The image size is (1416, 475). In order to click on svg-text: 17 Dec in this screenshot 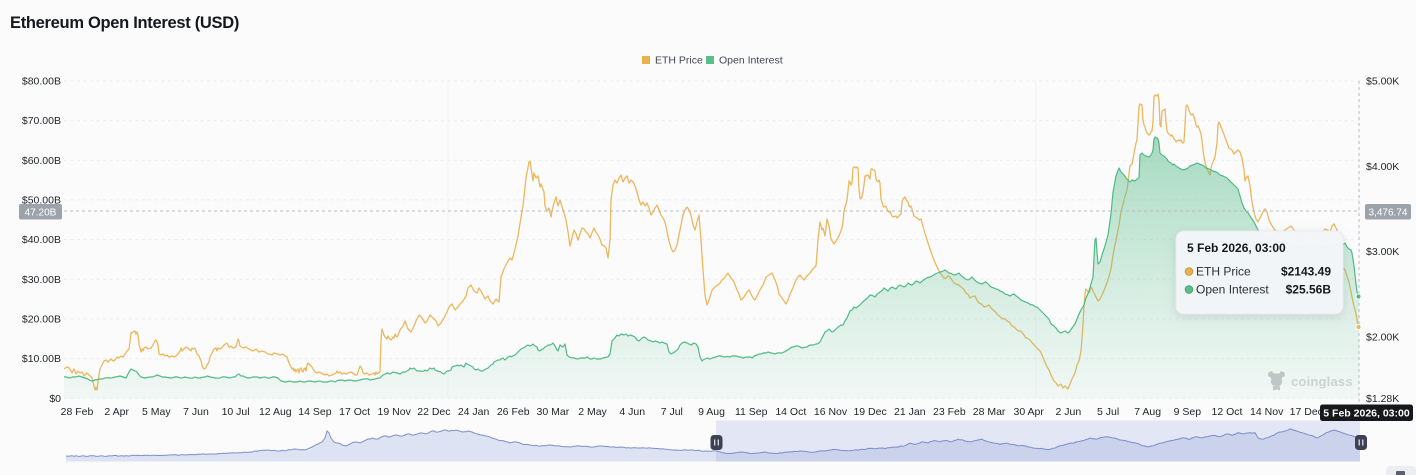, I will do `click(1306, 412)`.